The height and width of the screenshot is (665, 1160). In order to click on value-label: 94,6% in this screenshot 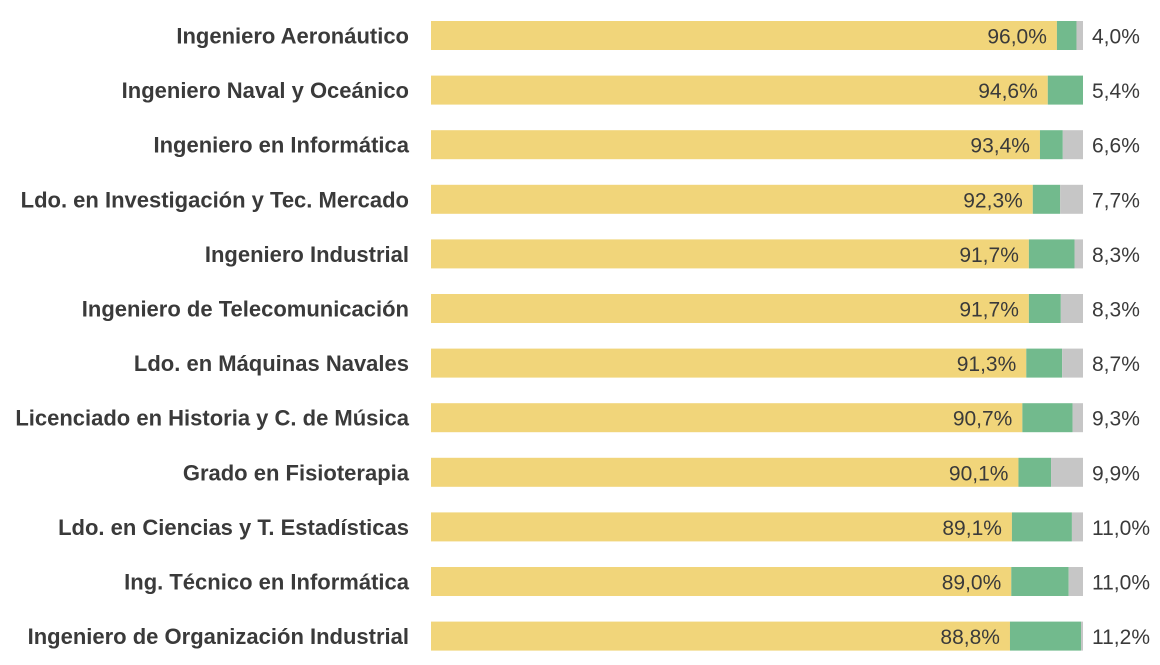, I will do `click(1008, 91)`.